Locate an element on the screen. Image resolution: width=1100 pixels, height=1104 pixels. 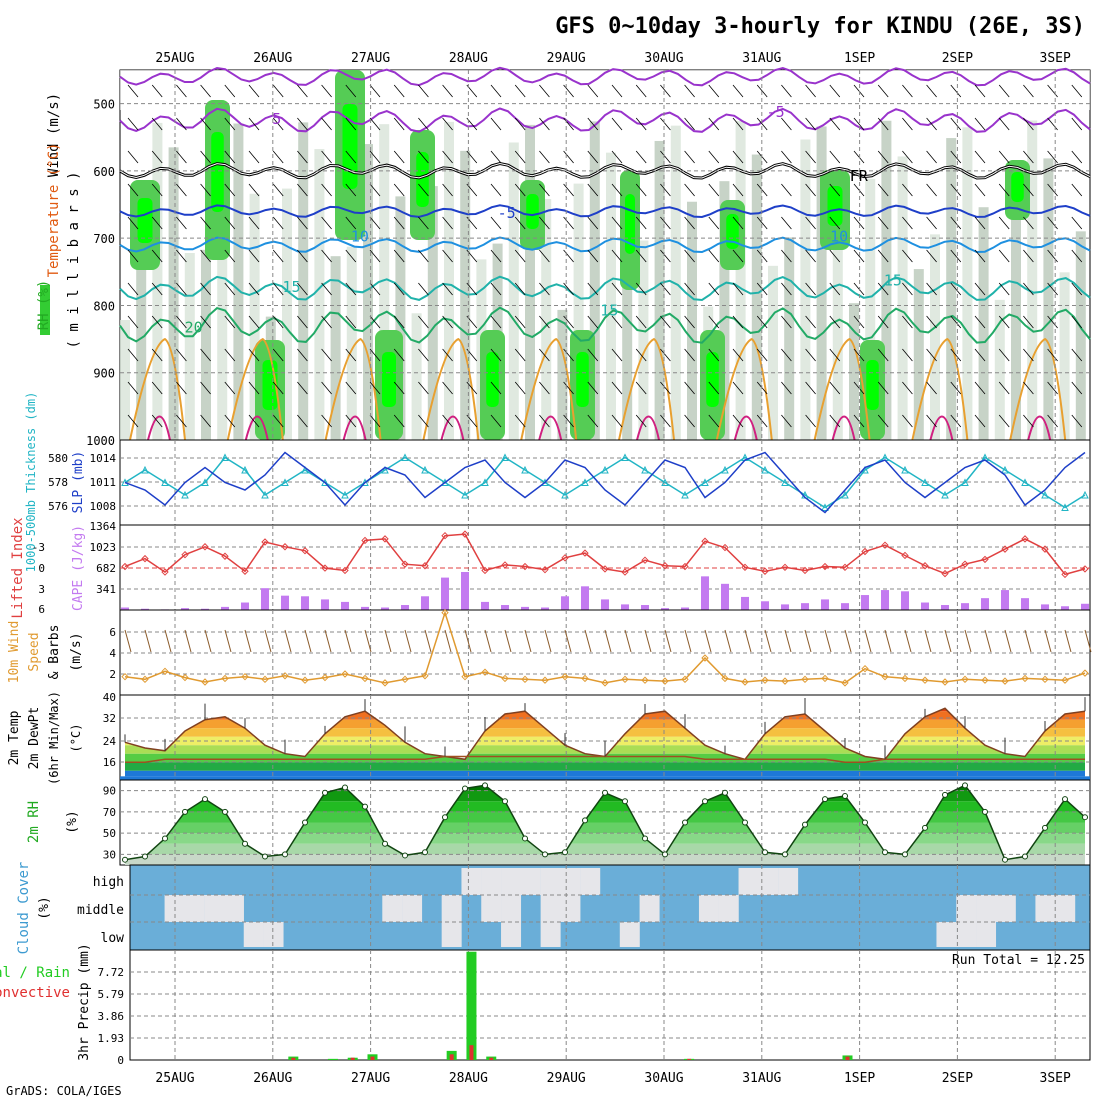
precip-conv-bar is located at coordinates (847, 1058).